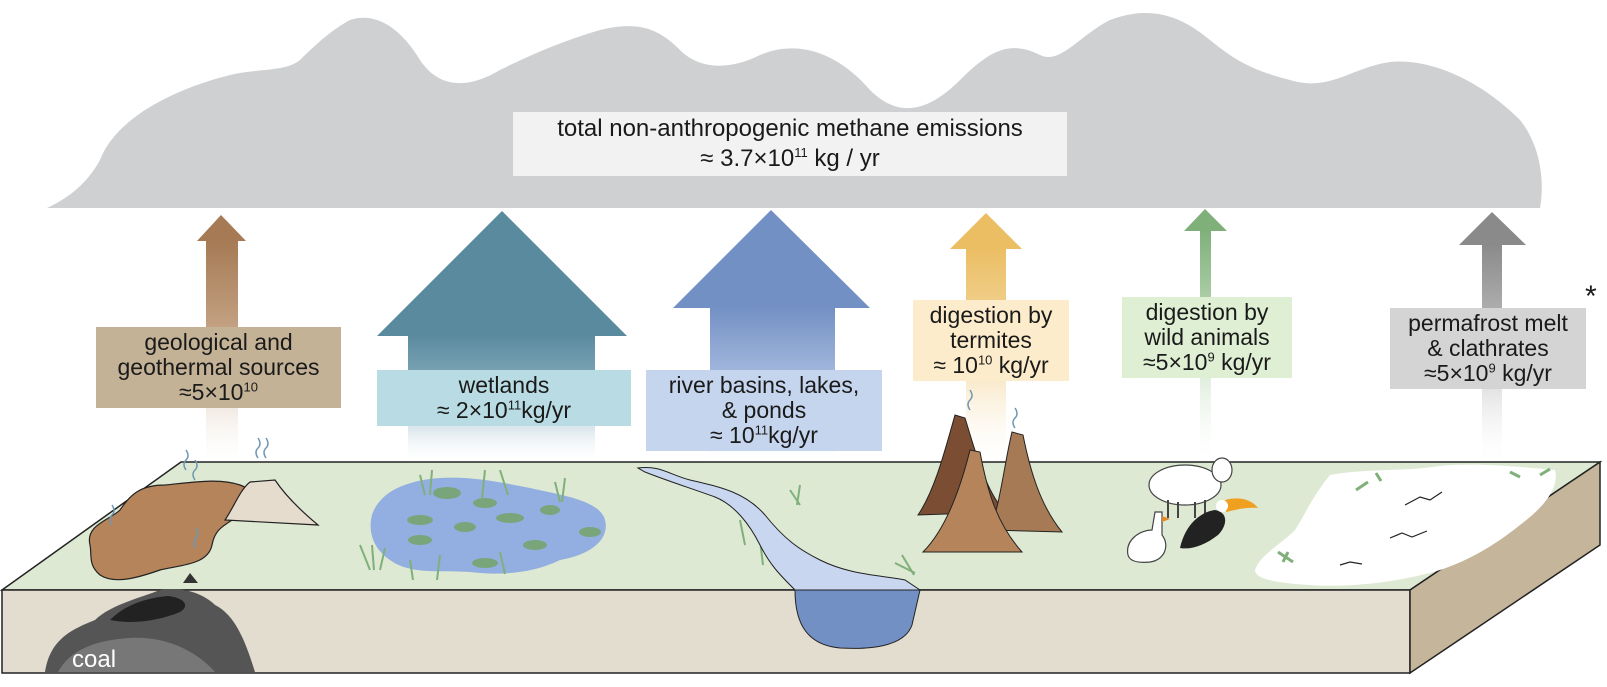 This screenshot has height=687, width=1607. What do you see at coordinates (857, 619) in the screenshot?
I see `river-channel` at bounding box center [857, 619].